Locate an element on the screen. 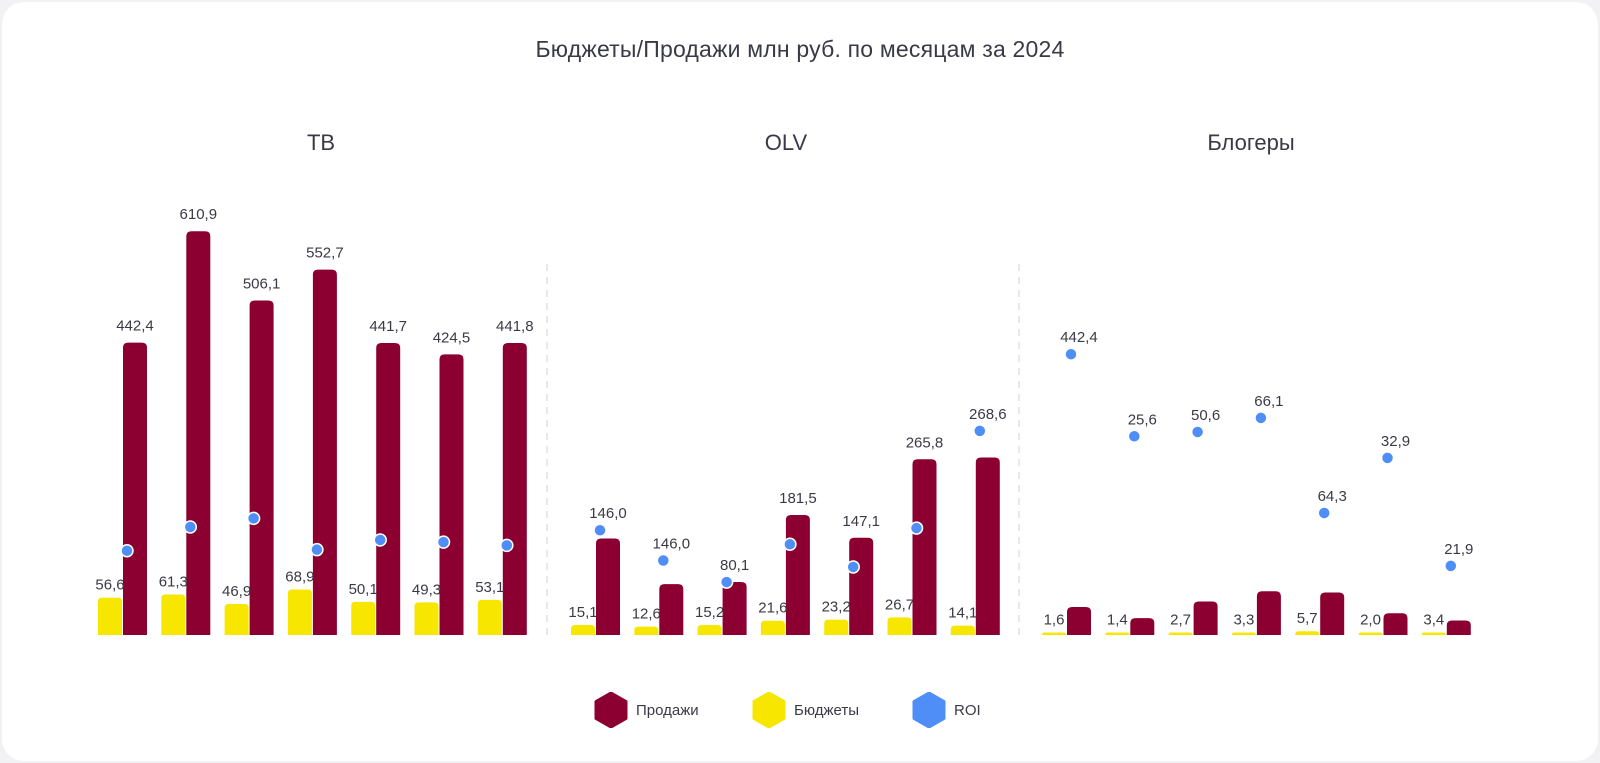 The image size is (1600, 763). sales-data-label: 441,7 is located at coordinates (388, 326).